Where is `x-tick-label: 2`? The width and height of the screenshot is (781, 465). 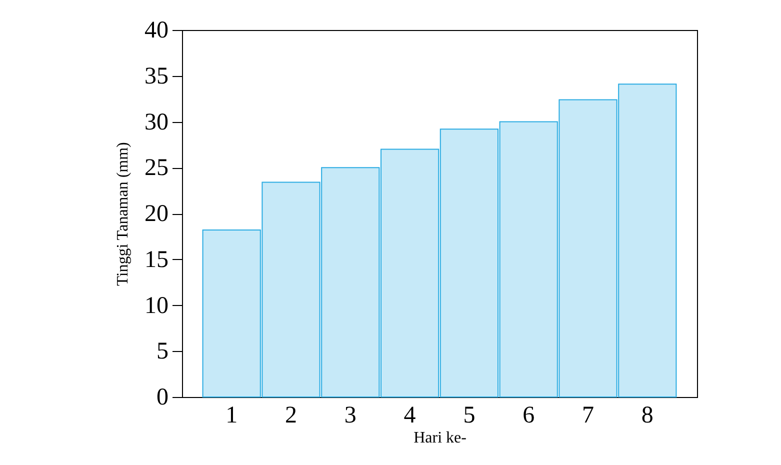 x-tick-label: 2 is located at coordinates (291, 415).